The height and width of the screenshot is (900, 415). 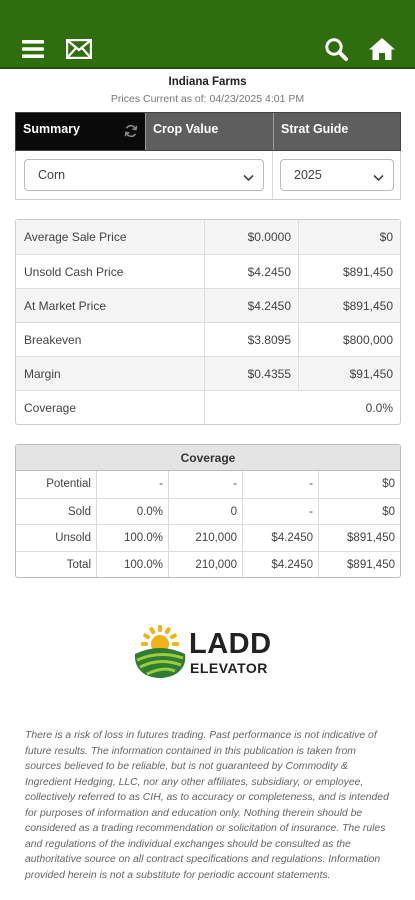 I want to click on table-row: Unsold 100.0% 210,000 $4.2450 $891,450, so click(x=208, y=537).